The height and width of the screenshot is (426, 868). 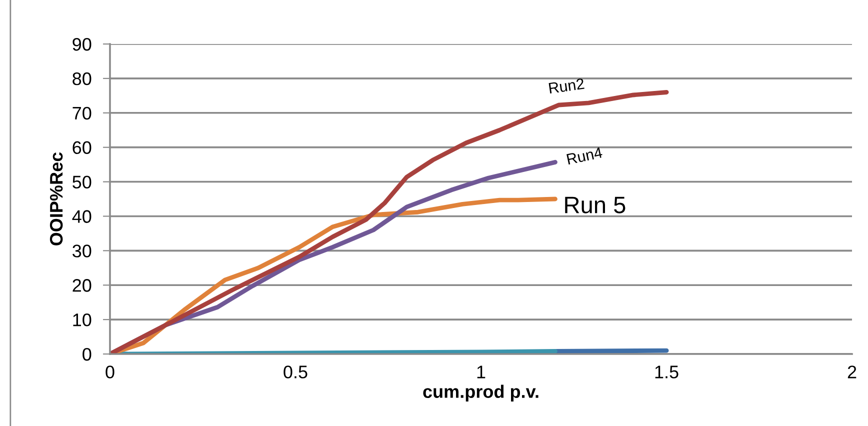 What do you see at coordinates (584, 156) in the screenshot?
I see `text: Run4` at bounding box center [584, 156].